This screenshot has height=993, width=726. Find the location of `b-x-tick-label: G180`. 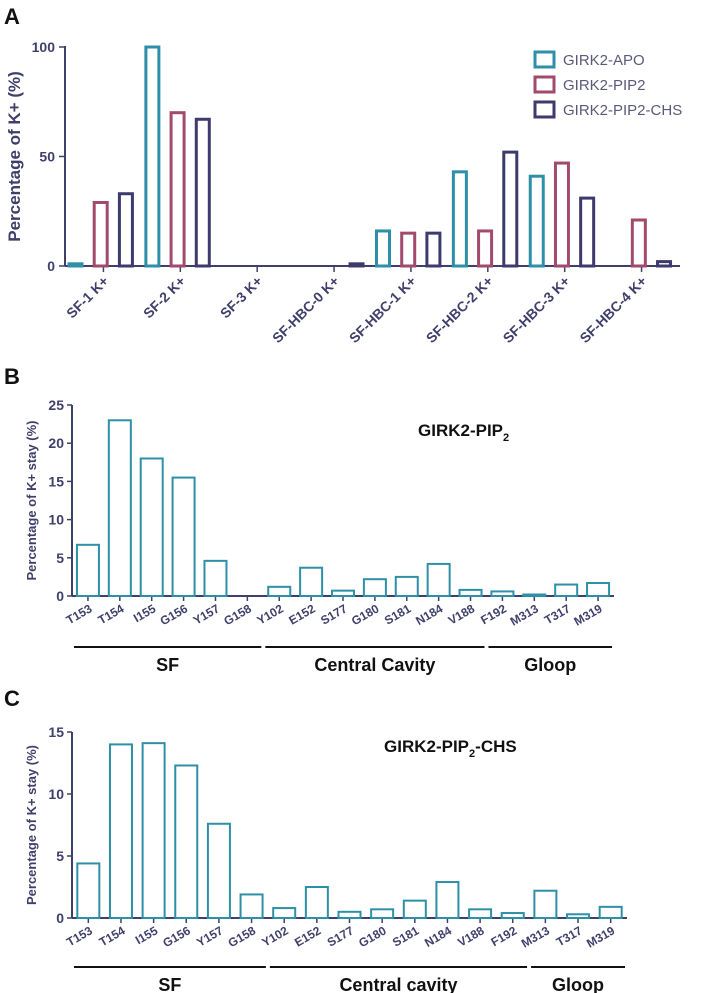

b-x-tick-label: G180 is located at coordinates (365, 614).